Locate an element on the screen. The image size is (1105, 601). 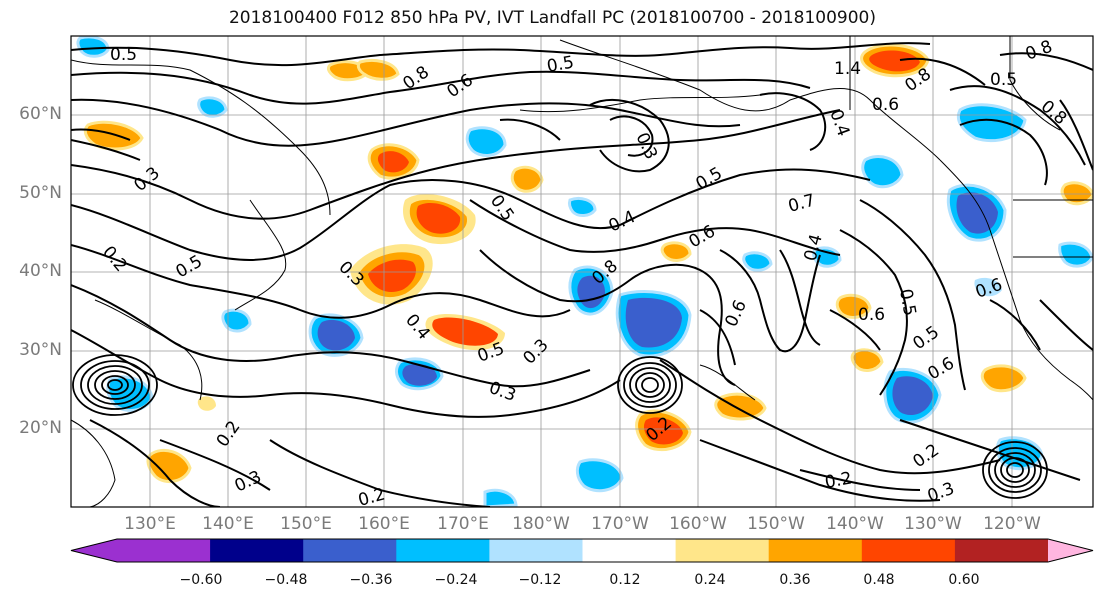
colorbar-tick-label: 0.60 is located at coordinates (964, 580).